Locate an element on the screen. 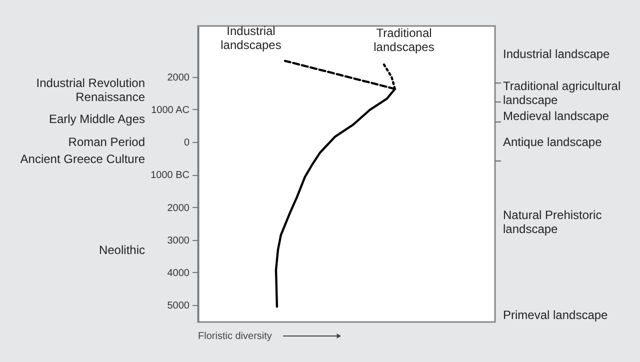 The width and height of the screenshot is (640, 362). y-tick-label: 1000 AC is located at coordinates (170, 110).